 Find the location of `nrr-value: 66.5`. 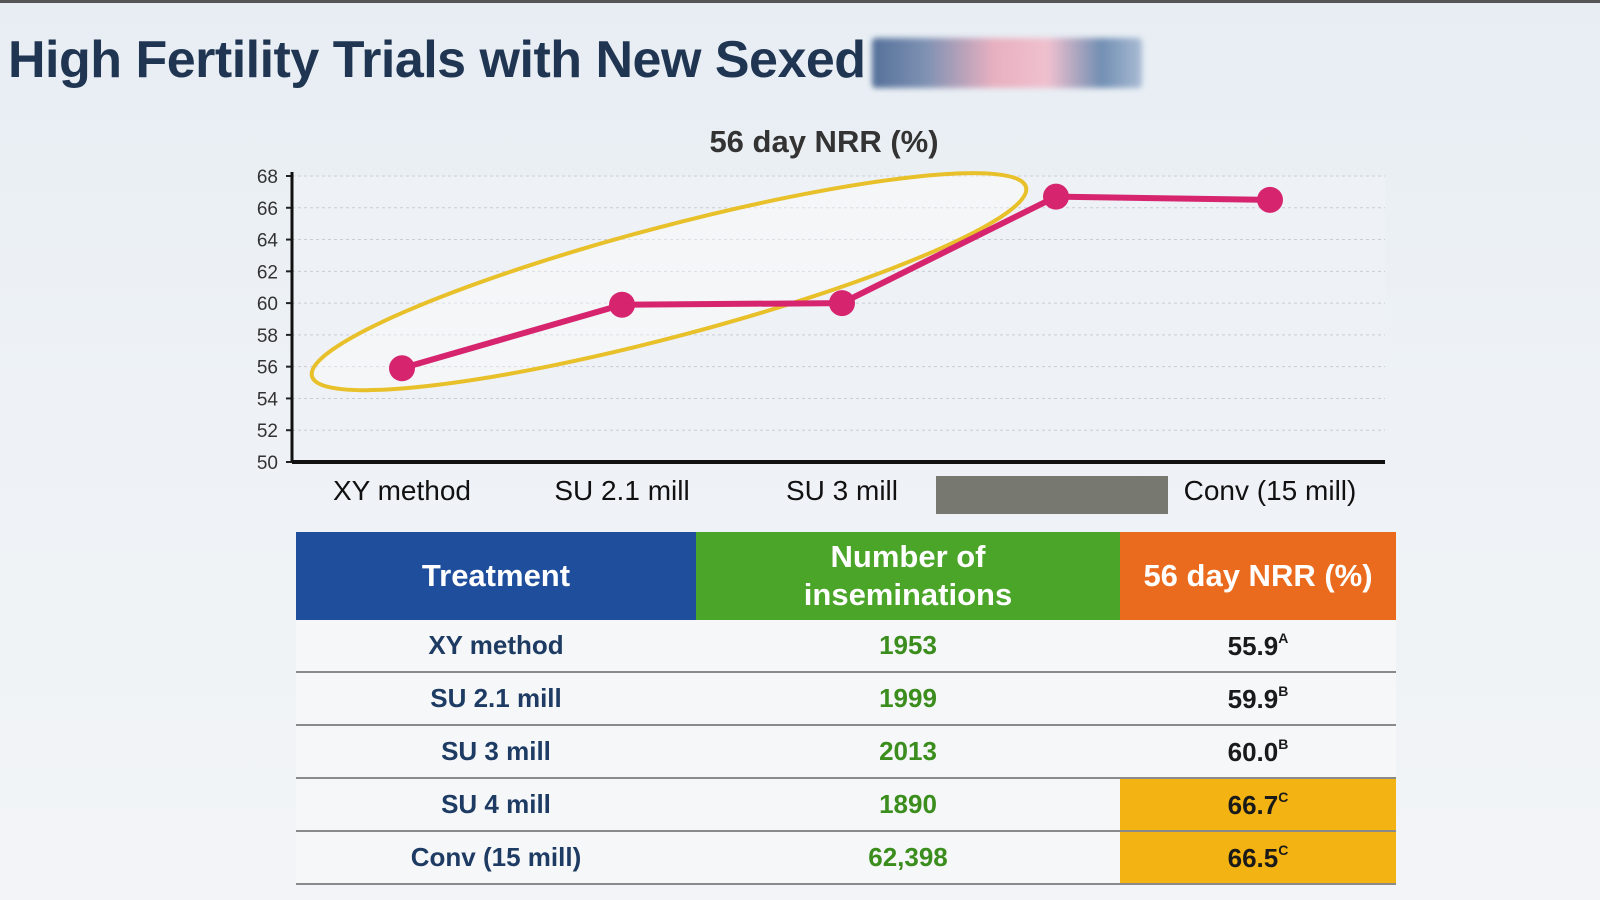

nrr-value: 66.5 is located at coordinates (1253, 857).